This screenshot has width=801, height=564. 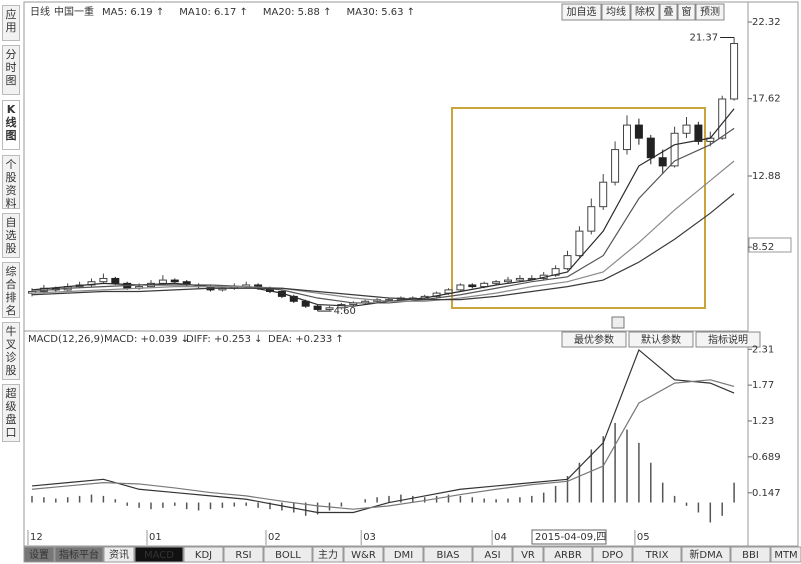 What do you see at coordinates (345, 311) in the screenshot?
I see `min-label: 4.60` at bounding box center [345, 311].